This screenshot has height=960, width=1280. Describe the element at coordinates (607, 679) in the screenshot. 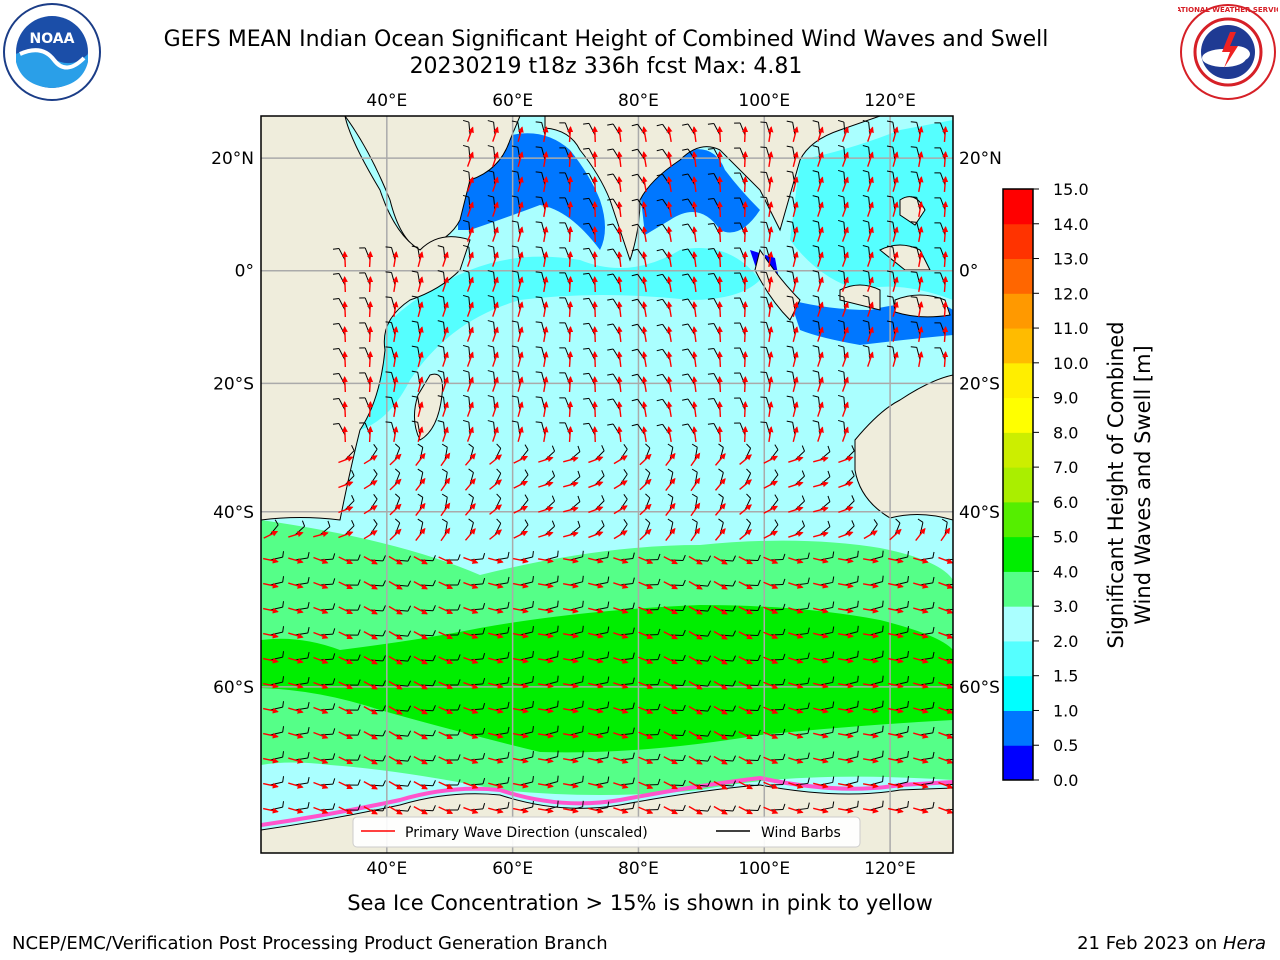

I see `wave-height-band-4-5m` at that location.